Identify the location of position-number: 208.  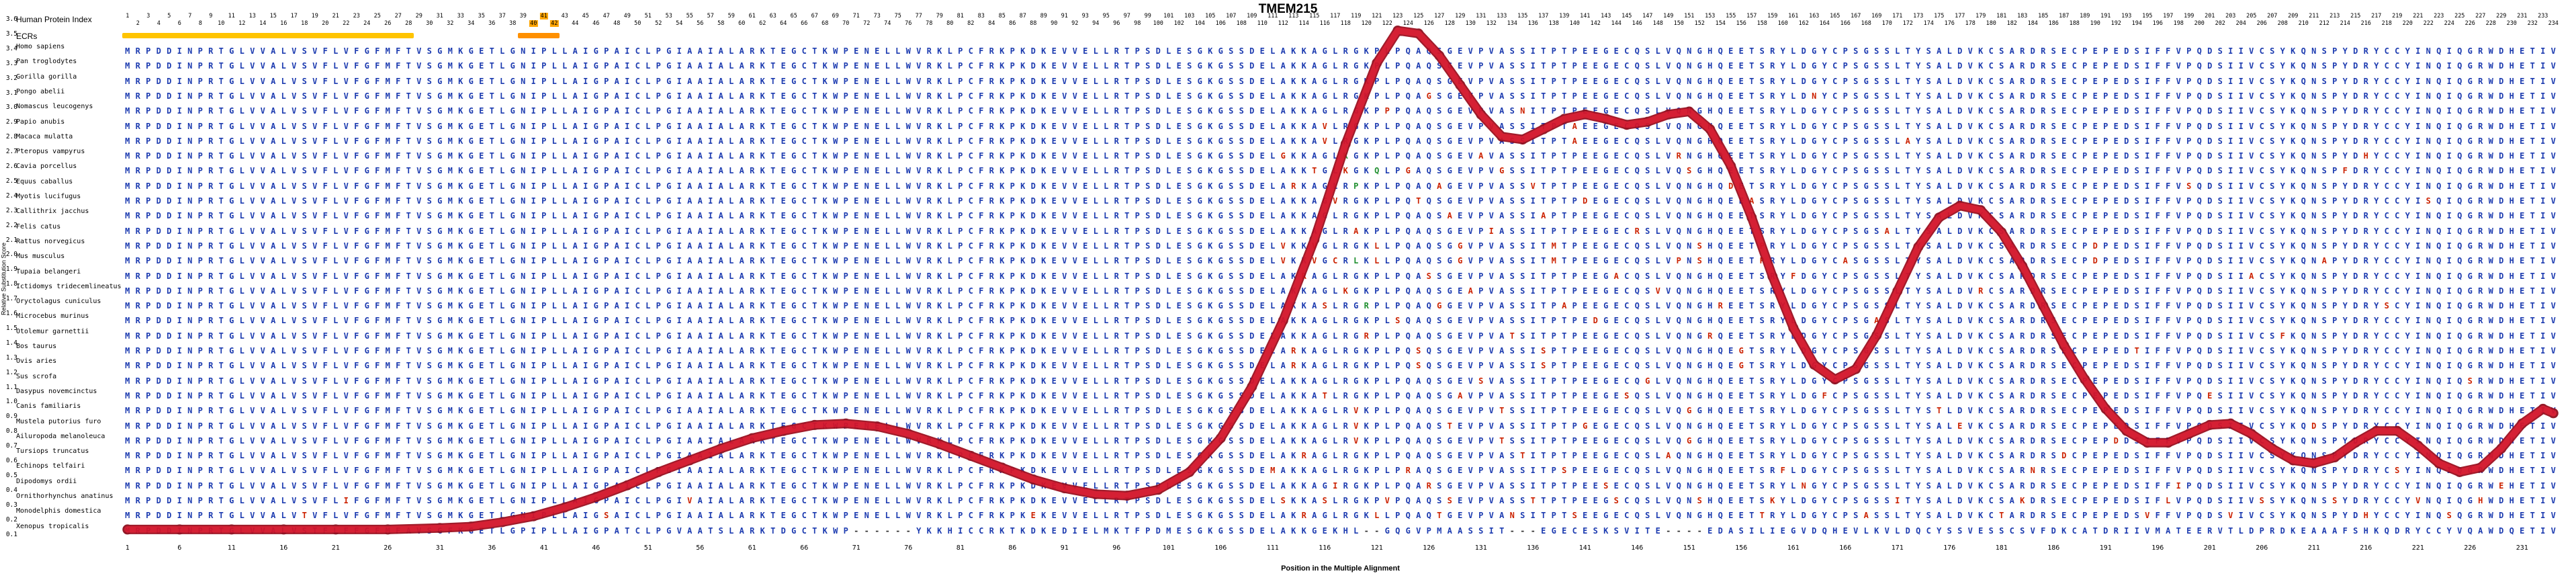
(2282, 23).